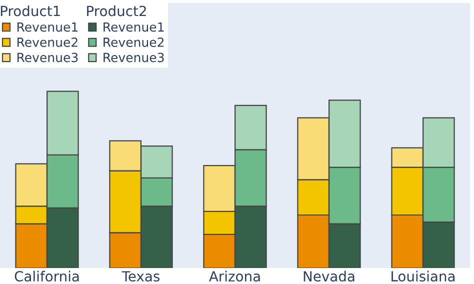 The height and width of the screenshot is (284, 474). What do you see at coordinates (30, 11) in the screenshot?
I see `text: Product1` at bounding box center [30, 11].